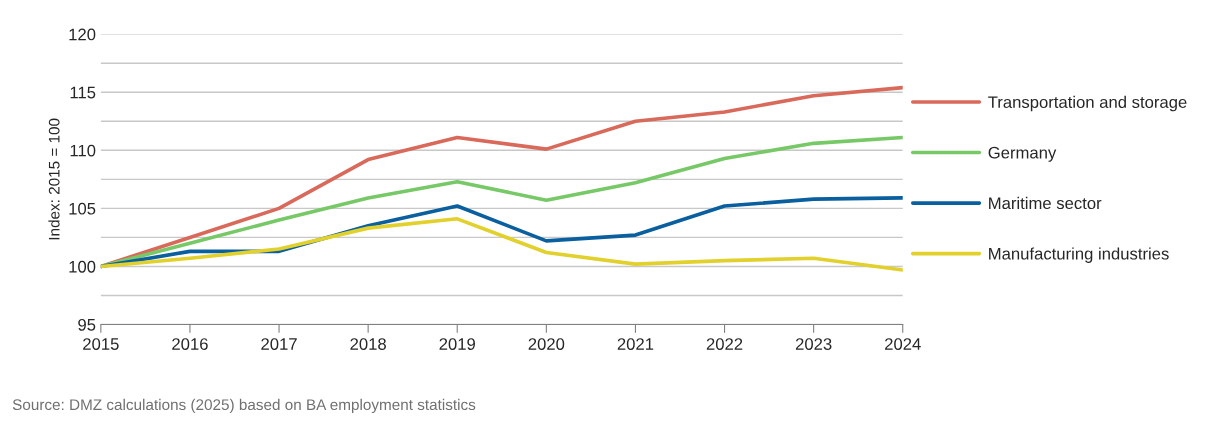  I want to click on x-tick-label: 2016, so click(190, 344).